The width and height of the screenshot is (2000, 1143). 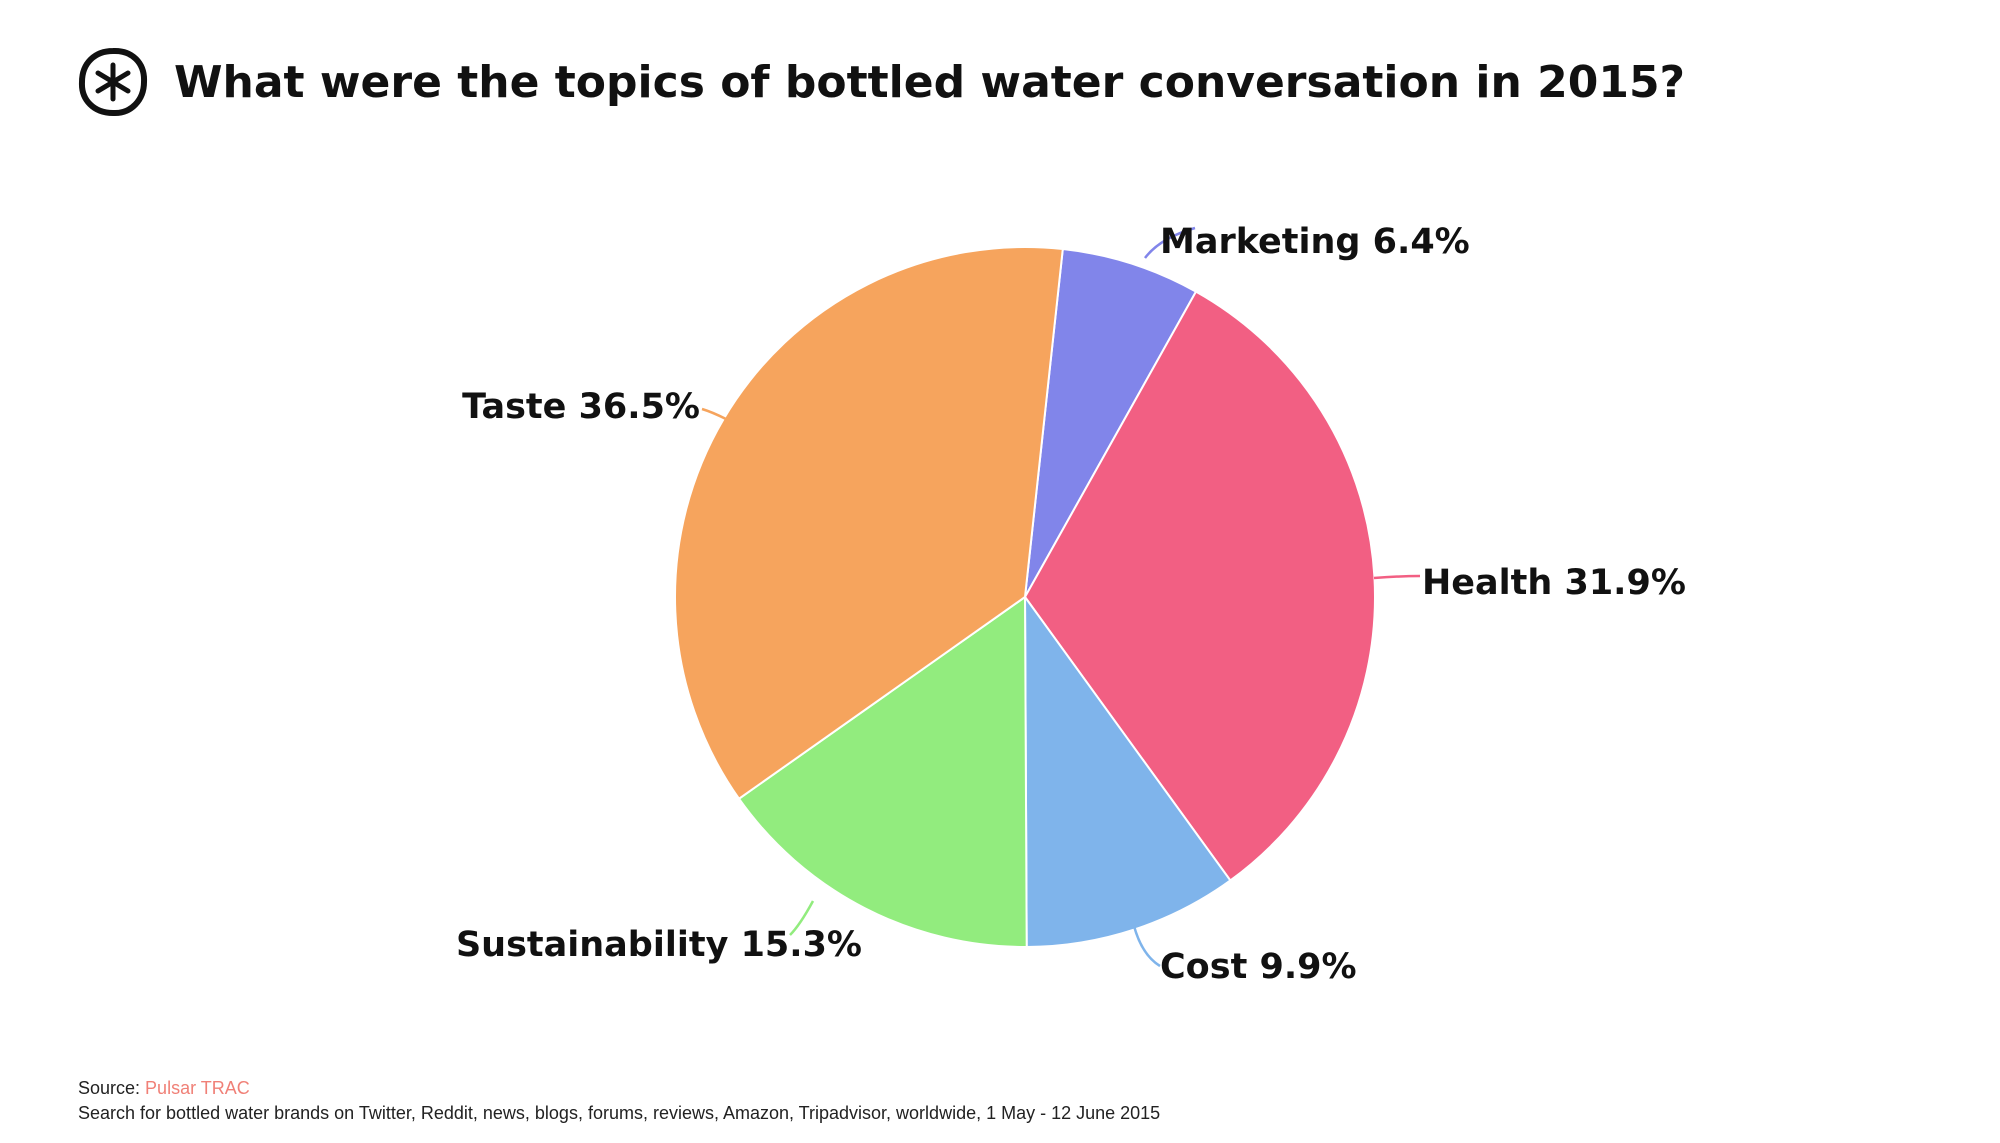 What do you see at coordinates (113, 81) in the screenshot?
I see `asterisk-circle-logo-icon` at bounding box center [113, 81].